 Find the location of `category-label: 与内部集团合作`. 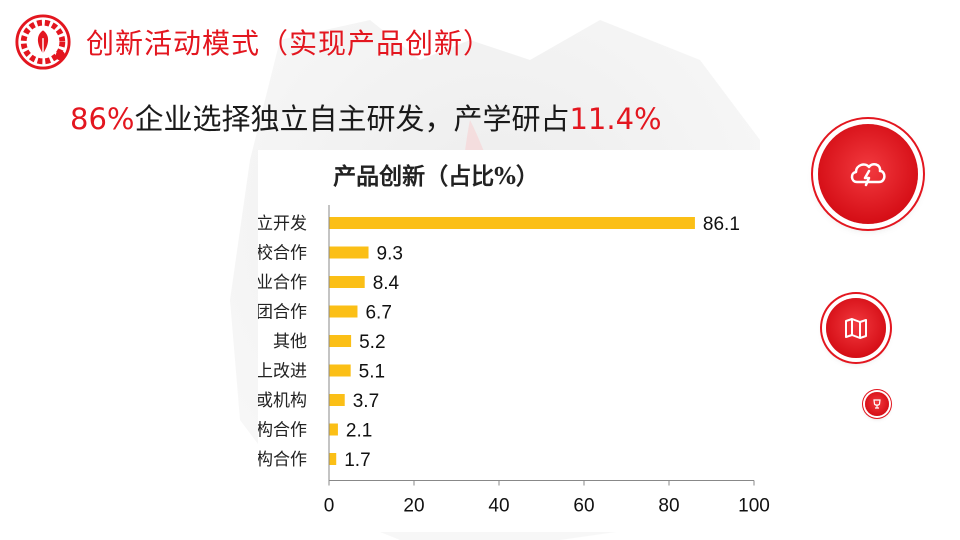

category-label: 与内部集团合作 is located at coordinates (282, 313).